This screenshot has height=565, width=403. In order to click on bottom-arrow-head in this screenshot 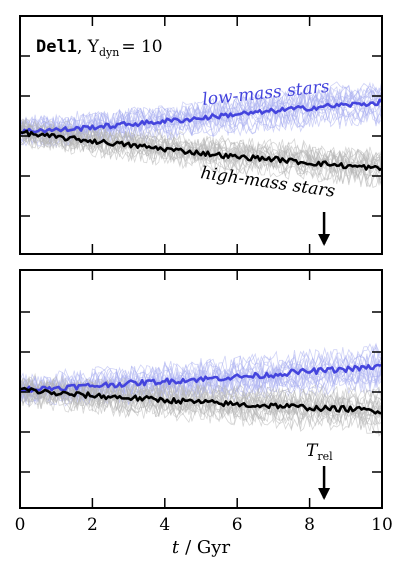, I will do `click(324, 494)`.